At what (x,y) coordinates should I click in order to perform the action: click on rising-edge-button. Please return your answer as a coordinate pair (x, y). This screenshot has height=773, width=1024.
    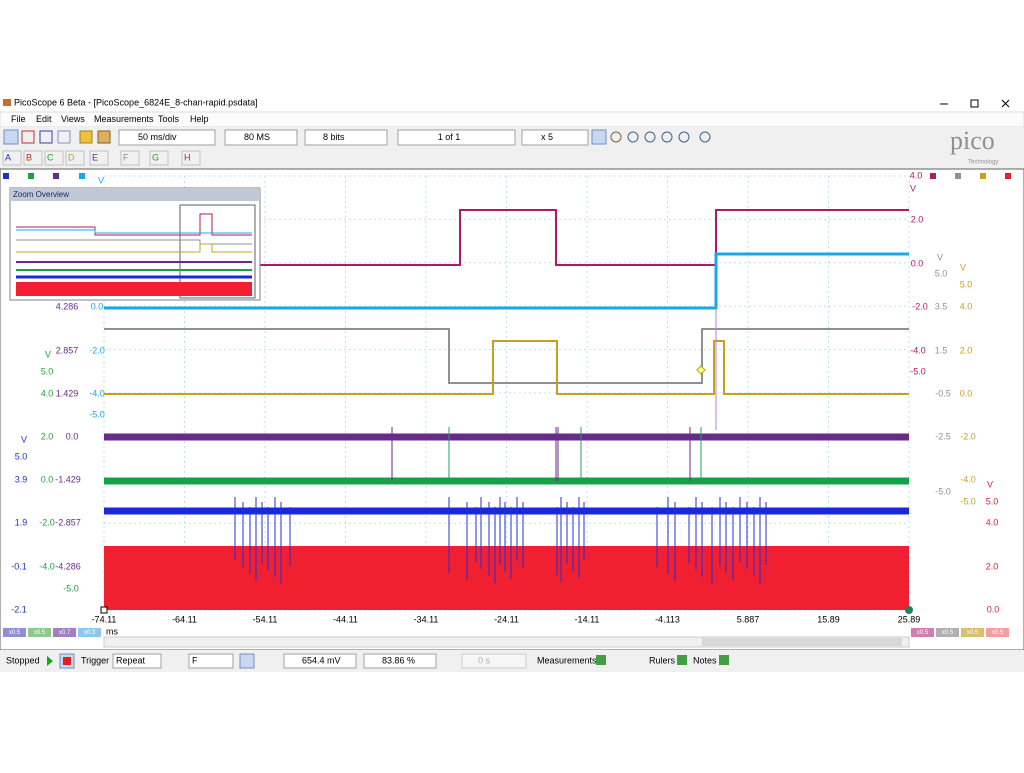
    Looking at the image, I should click on (247, 661).